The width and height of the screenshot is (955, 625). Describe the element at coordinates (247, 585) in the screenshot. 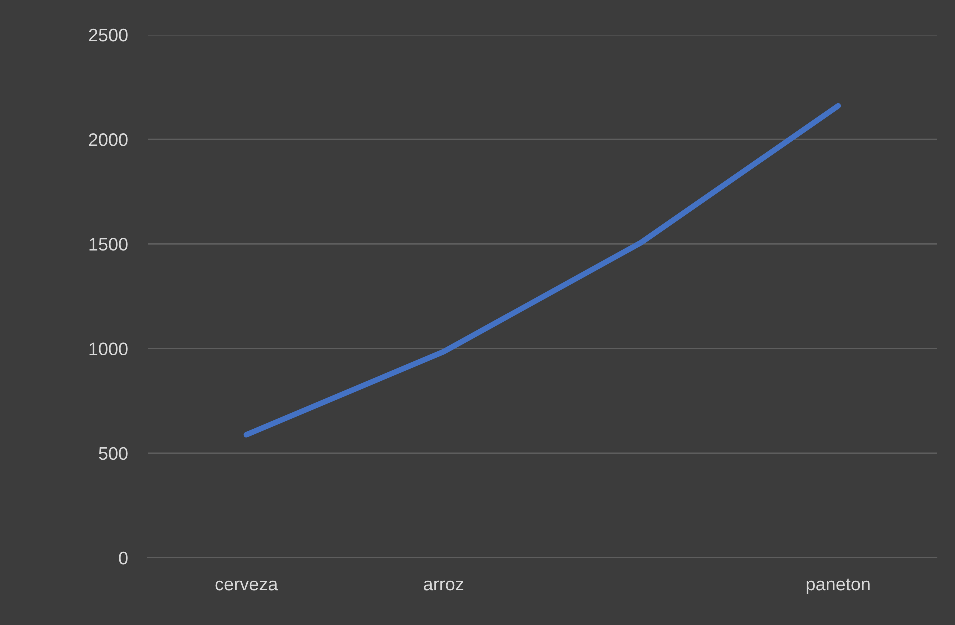

I see `x-tick-label: cerveza` at that location.